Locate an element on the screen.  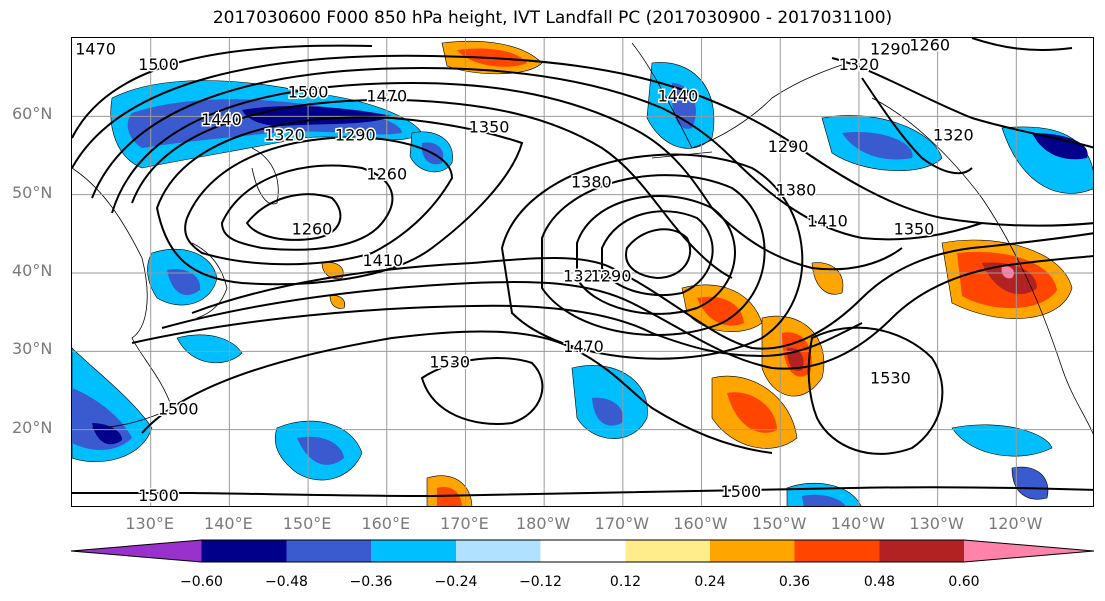
neg-blob-subtropic-150e-core is located at coordinates (320, 450).